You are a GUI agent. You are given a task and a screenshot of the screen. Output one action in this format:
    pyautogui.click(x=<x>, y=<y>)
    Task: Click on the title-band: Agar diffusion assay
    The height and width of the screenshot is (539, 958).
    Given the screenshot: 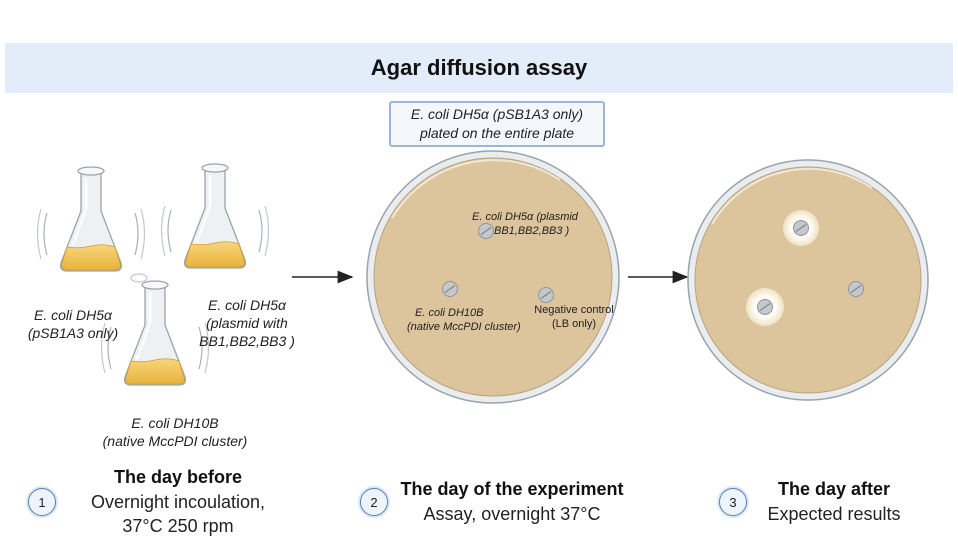 What is the action you would take?
    pyautogui.click(x=479, y=68)
    